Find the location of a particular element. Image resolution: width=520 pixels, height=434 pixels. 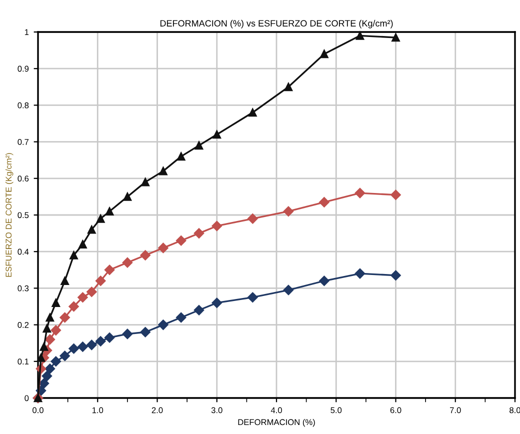

x-tick-label: 6.0 is located at coordinates (396, 410).